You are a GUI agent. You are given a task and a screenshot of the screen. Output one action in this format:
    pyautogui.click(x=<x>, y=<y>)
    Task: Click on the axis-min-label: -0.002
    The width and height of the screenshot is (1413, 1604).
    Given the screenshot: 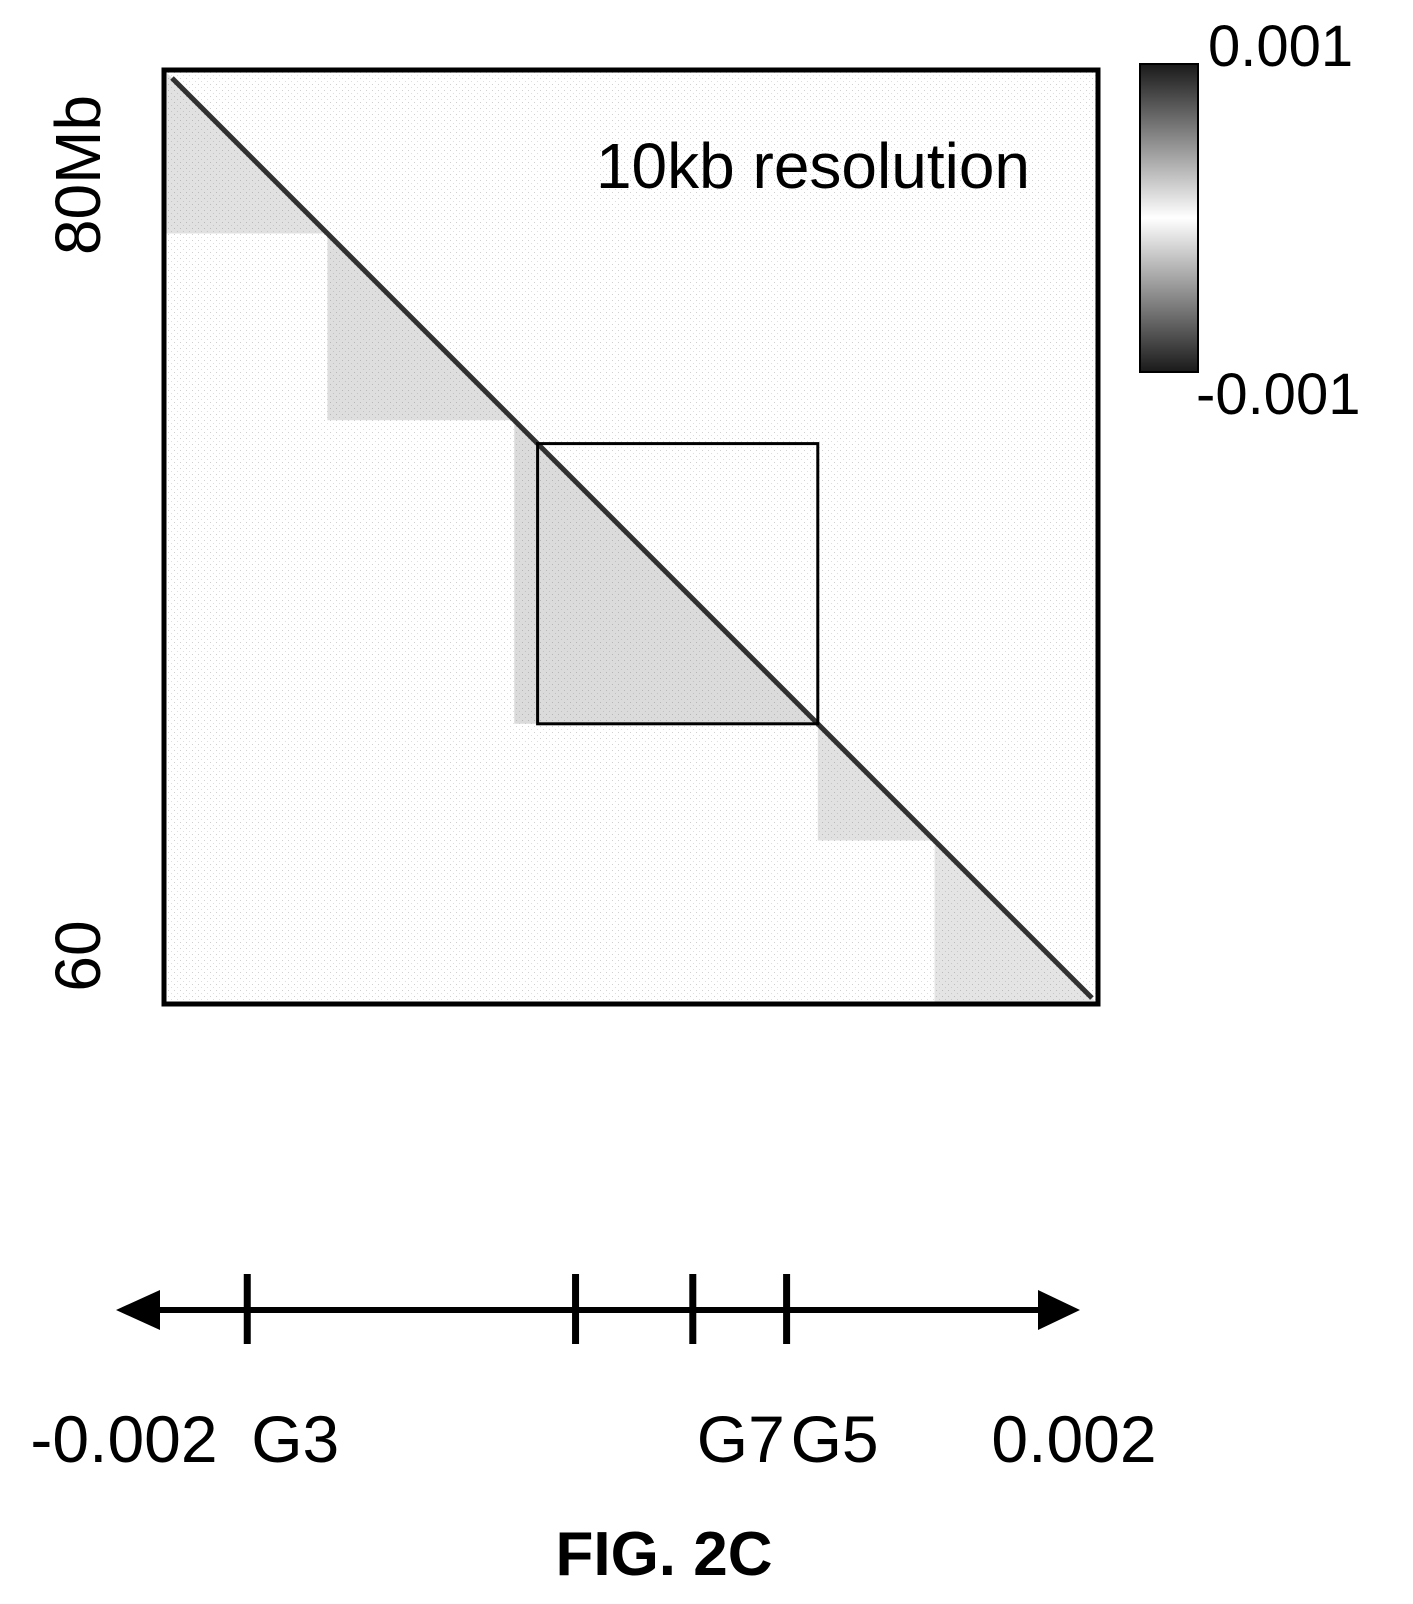 What is the action you would take?
    pyautogui.click(x=123, y=1439)
    